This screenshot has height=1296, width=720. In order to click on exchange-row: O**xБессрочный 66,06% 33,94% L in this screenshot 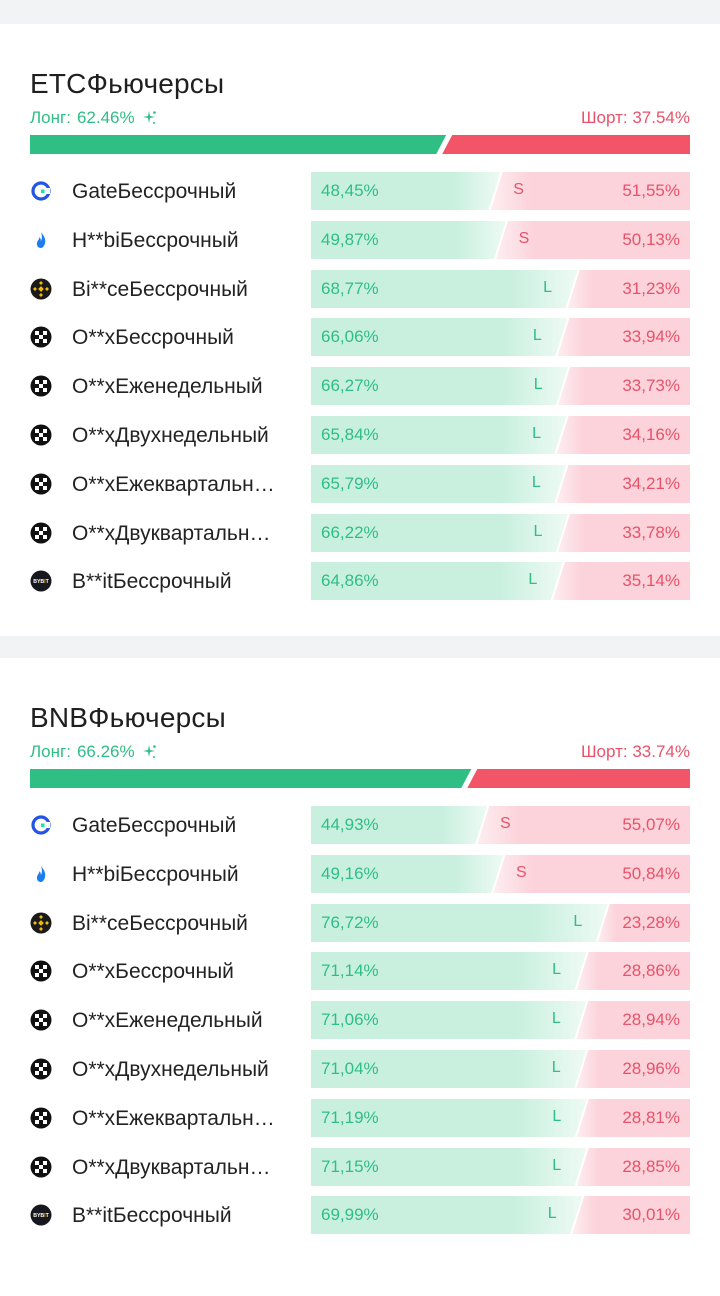, I will do `click(360, 337)`.